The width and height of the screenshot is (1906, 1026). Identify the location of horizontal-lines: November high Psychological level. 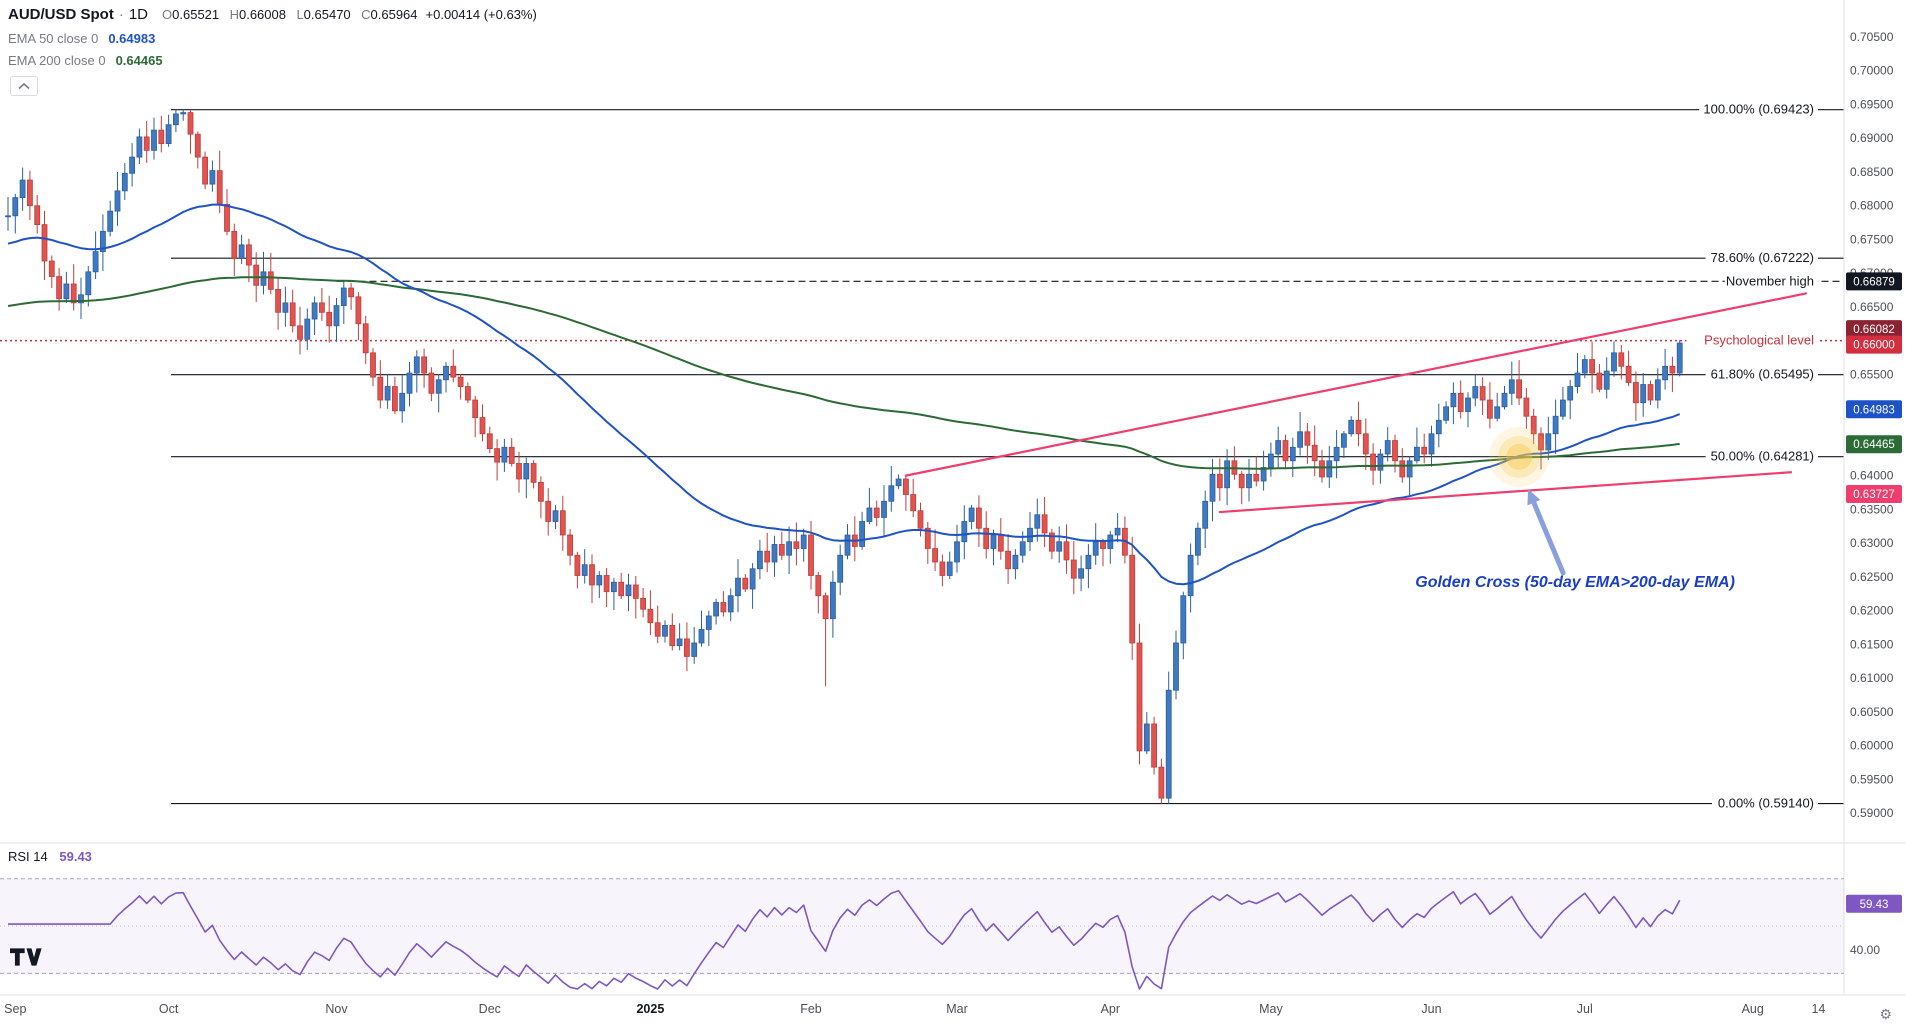
(922, 311).